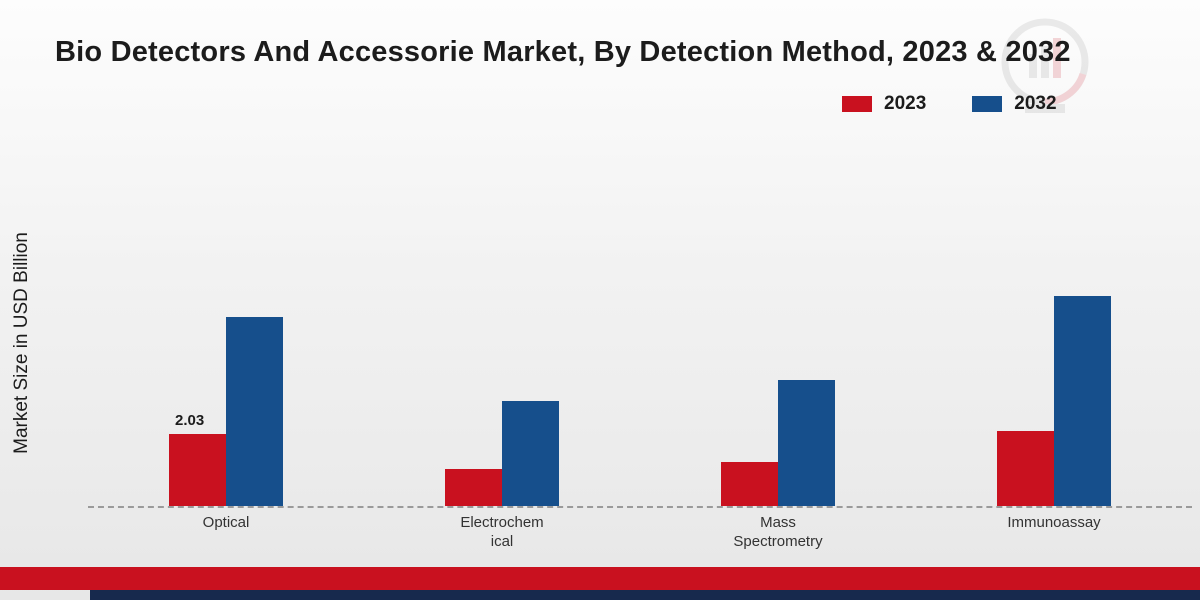 This screenshot has width=1200, height=600. I want to click on bar-2032-optical, so click(254, 411).